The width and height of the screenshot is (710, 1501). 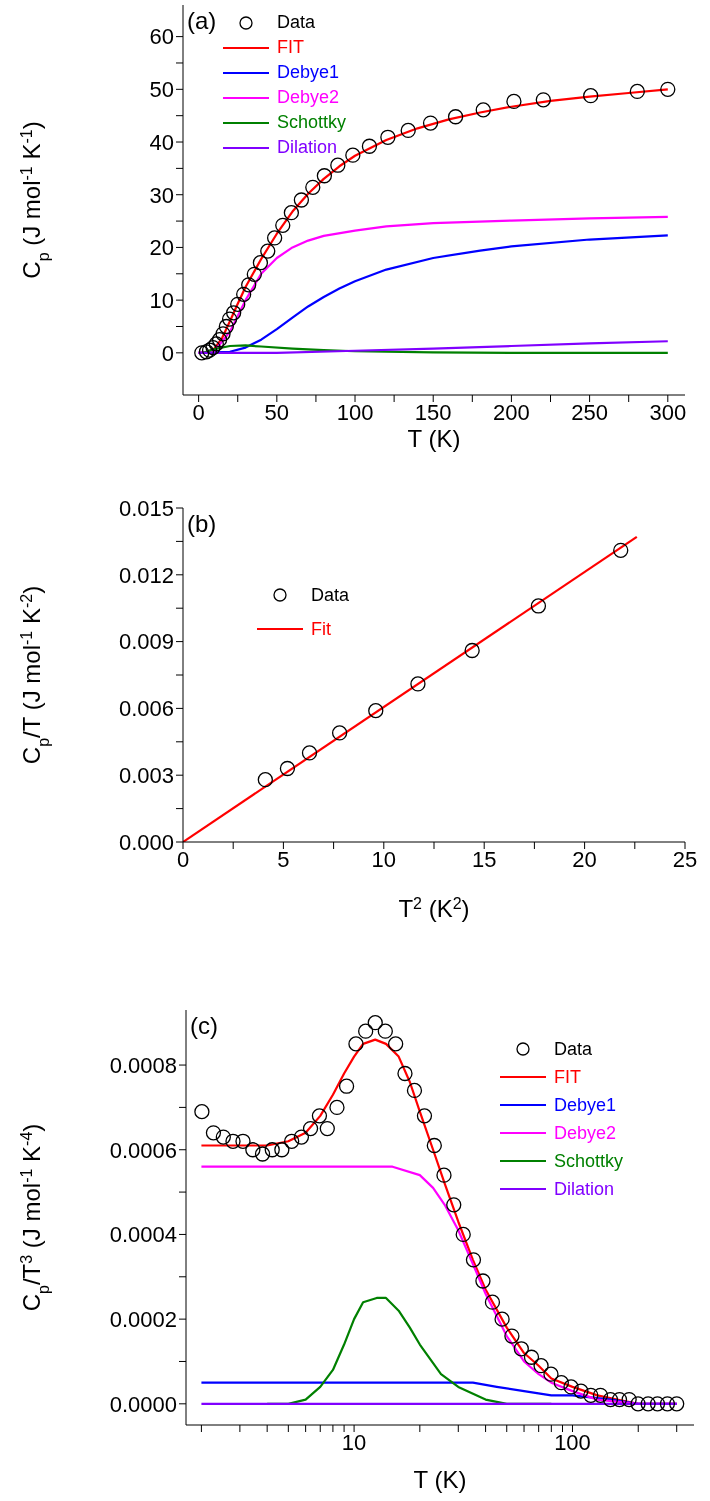 What do you see at coordinates (567, 1077) in the screenshot?
I see `legend-label: FIT` at bounding box center [567, 1077].